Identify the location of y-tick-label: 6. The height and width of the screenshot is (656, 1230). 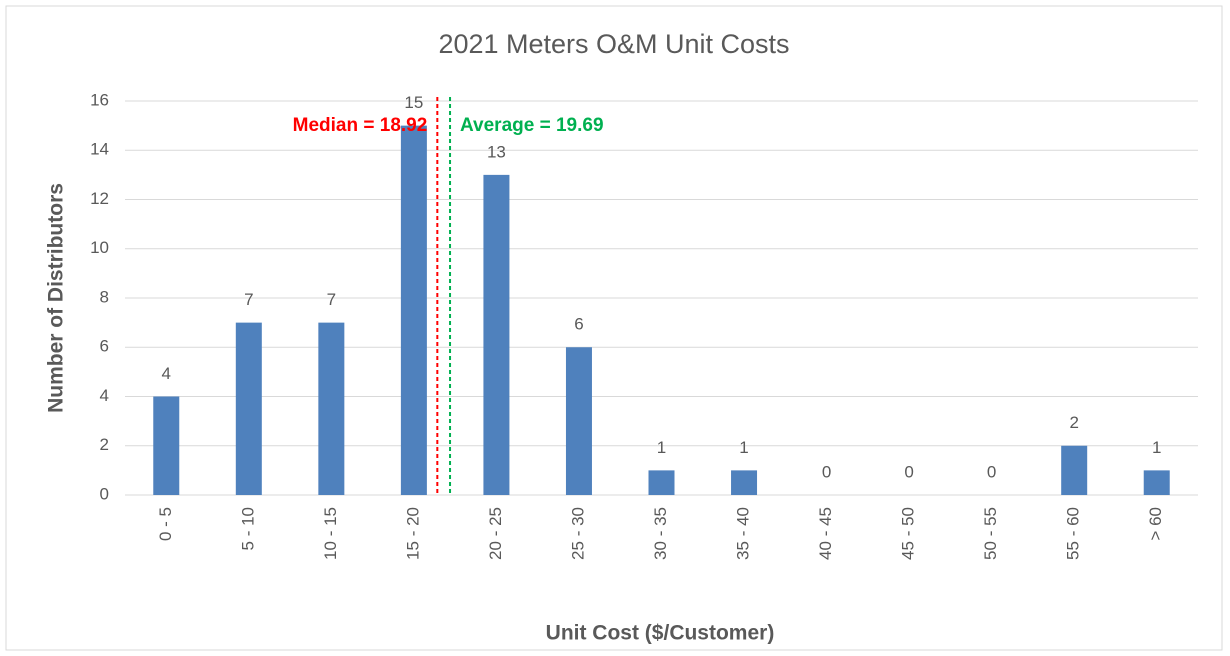
(104, 346).